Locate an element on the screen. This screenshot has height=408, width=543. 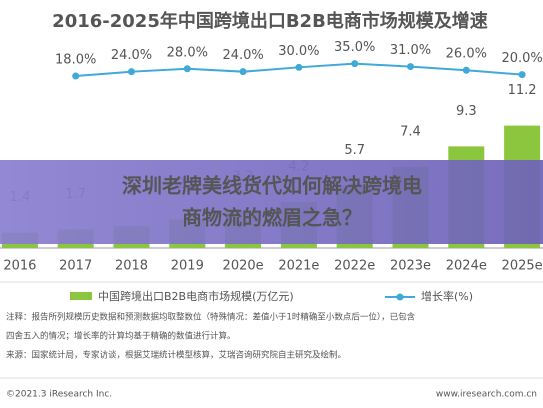
footer: www.iresearch.com.cn is located at coordinates (486, 395).